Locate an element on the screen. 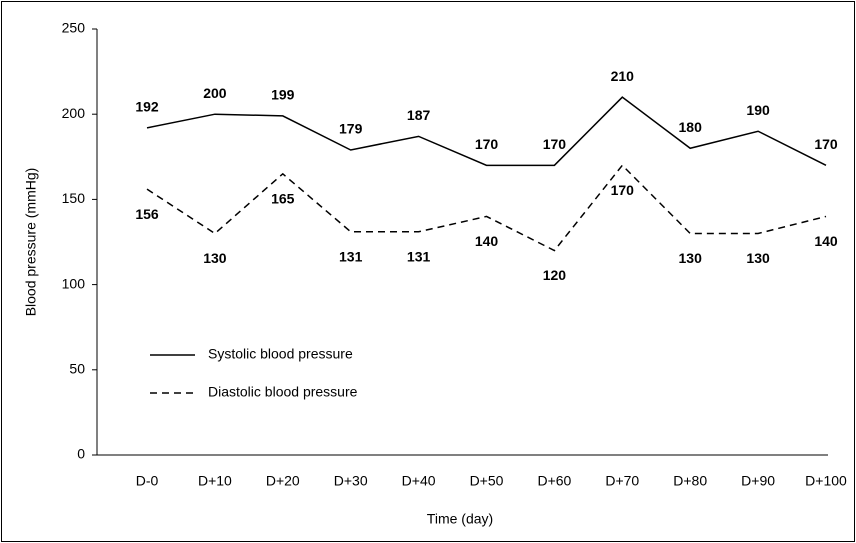 The image size is (856, 543). y-tick-label: 150 is located at coordinates (74, 198).